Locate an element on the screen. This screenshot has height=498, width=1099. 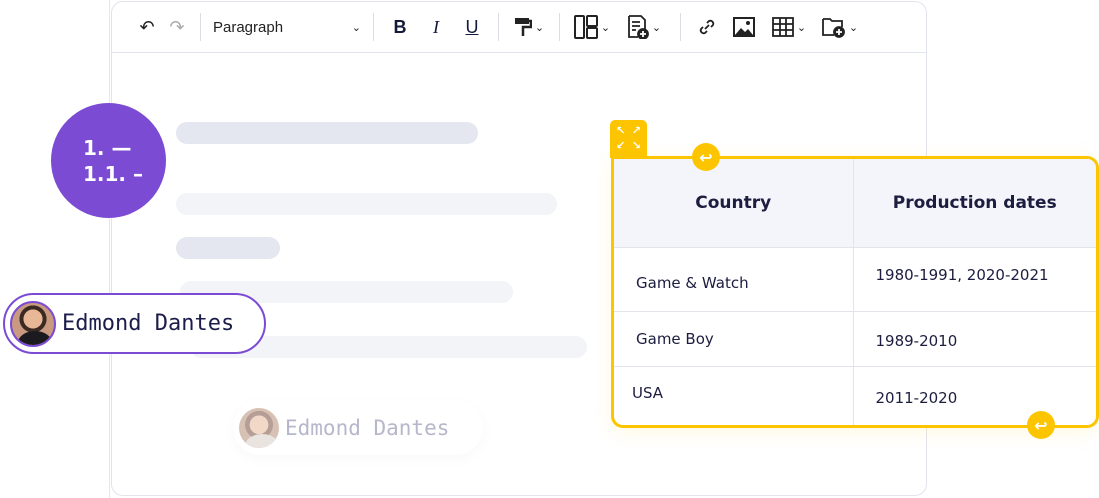
expand-icon: ↗ is located at coordinates (636, 130).